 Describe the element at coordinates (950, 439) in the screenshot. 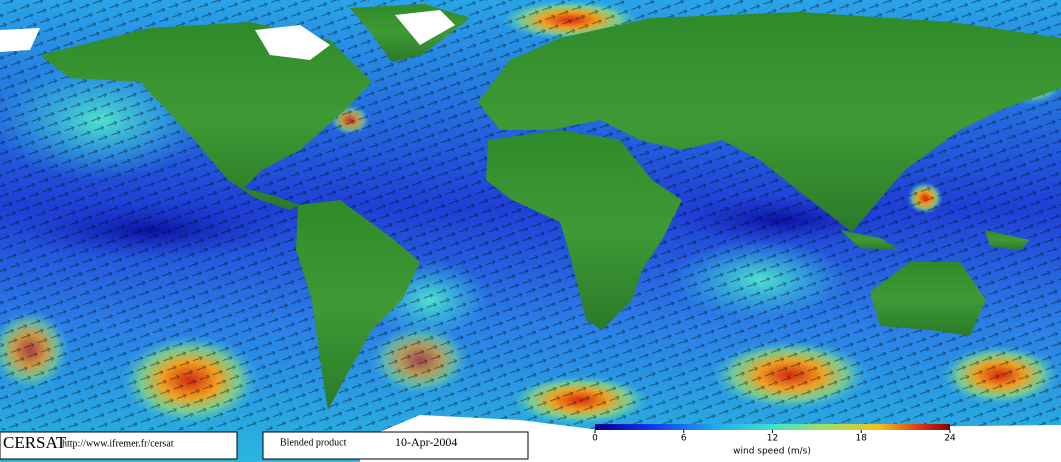

I see `colorbar-tick-label: 24` at that location.